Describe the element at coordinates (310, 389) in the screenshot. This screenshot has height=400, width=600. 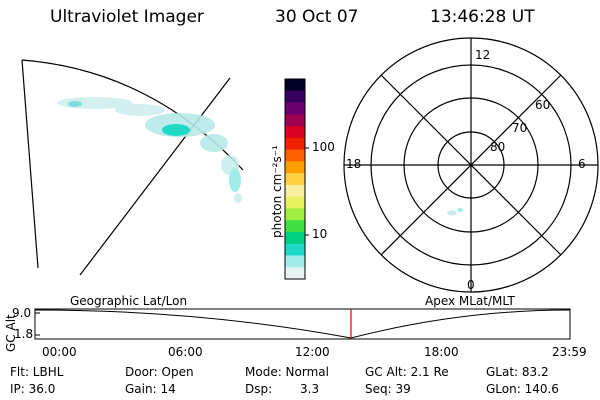
I see `dsp-value: 3.3` at that location.